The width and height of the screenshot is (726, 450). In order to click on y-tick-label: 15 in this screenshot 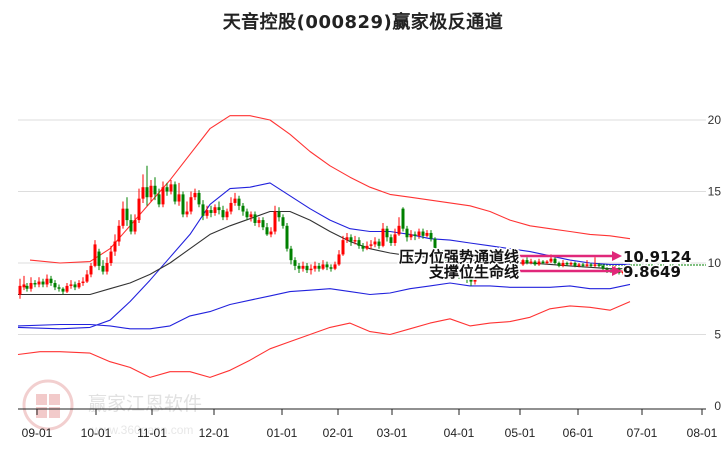, I will do `click(715, 192)`.